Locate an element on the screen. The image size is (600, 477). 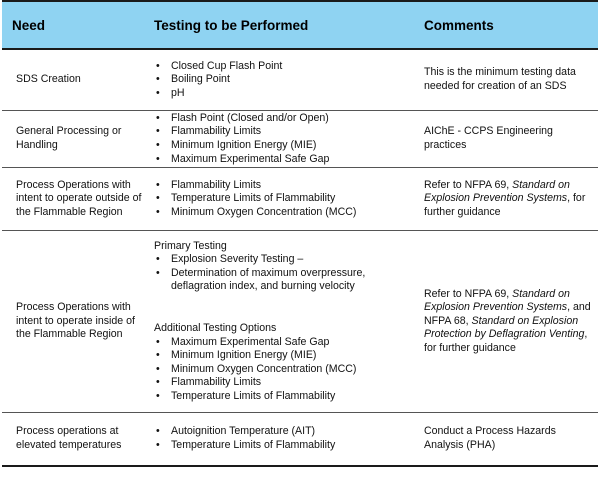
list-item: Closed Cup Flash Point is located at coordinates (280, 67).